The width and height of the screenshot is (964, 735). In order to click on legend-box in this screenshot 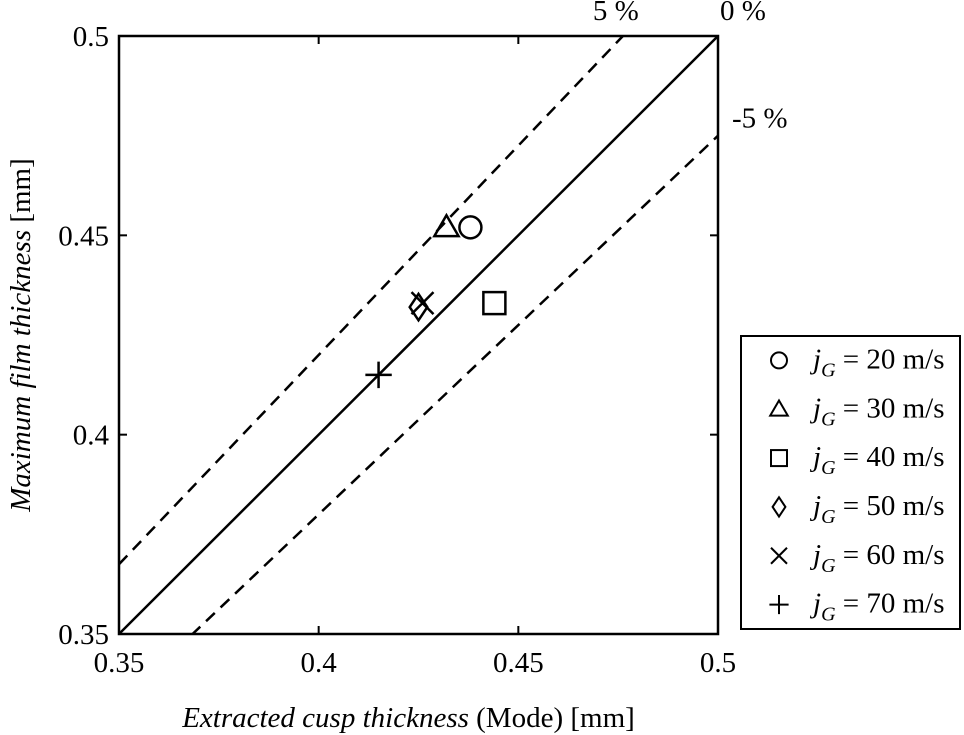, I will do `click(850, 482)`.